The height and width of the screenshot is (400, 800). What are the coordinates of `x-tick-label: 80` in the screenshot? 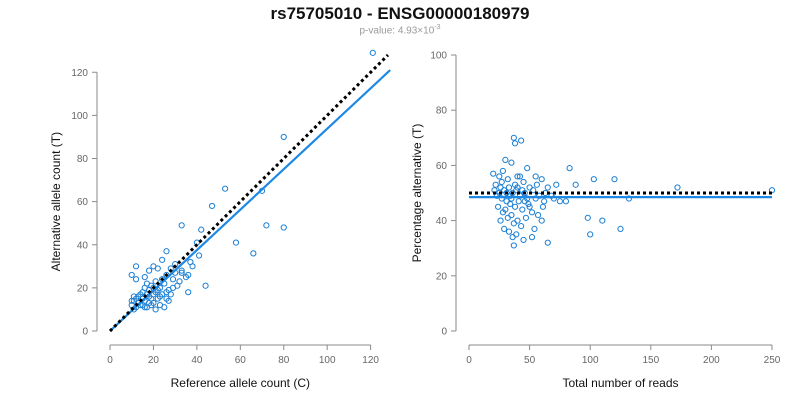 It's located at (284, 360).